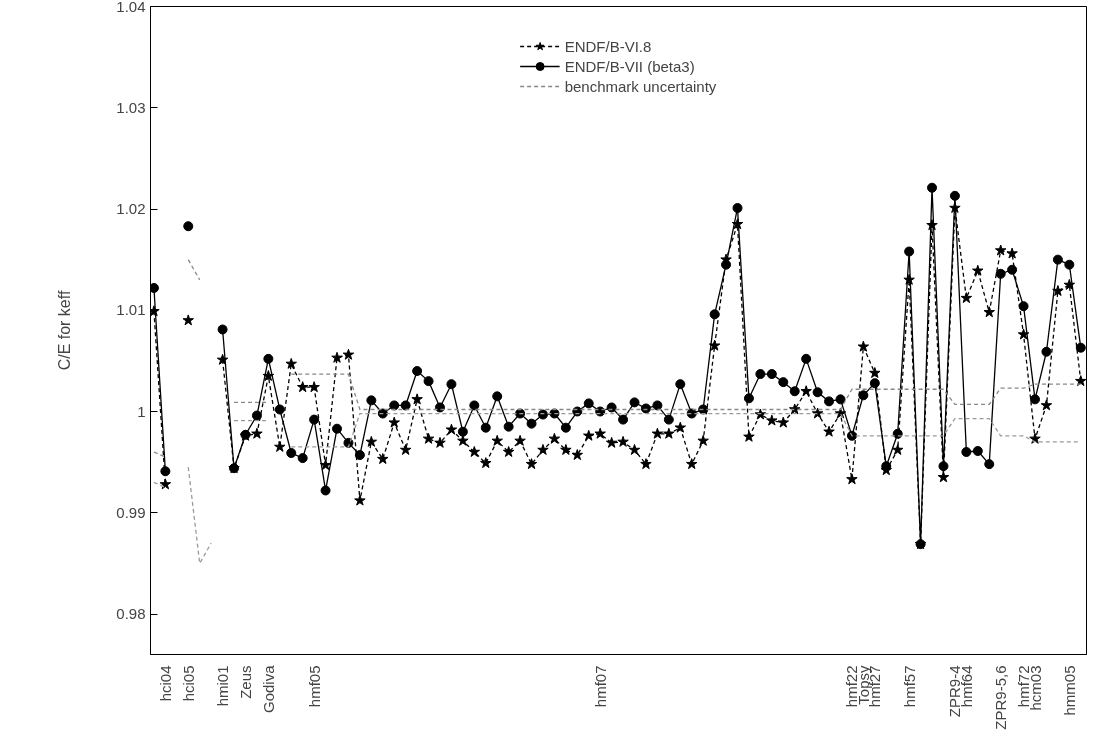  Describe the element at coordinates (188, 683) in the screenshot. I see `x-tick-label: hci05` at that location.